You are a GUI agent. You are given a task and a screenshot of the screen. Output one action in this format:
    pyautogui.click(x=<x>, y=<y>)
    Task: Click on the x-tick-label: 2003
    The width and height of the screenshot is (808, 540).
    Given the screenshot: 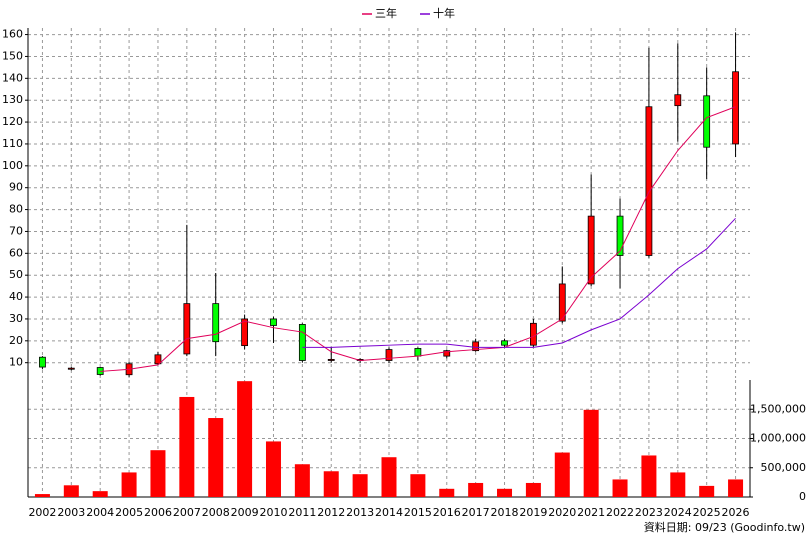 What is the action you would take?
    pyautogui.click(x=71, y=512)
    